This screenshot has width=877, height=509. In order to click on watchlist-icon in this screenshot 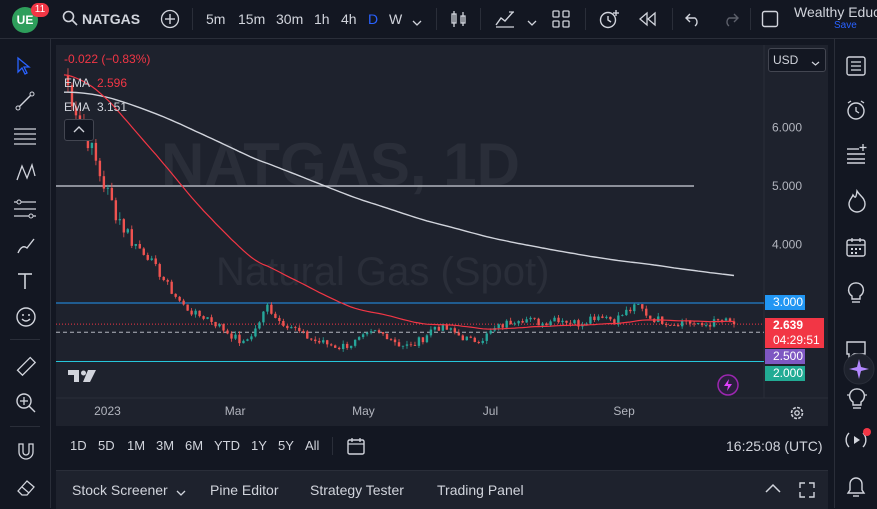, I will do `click(856, 67)`.